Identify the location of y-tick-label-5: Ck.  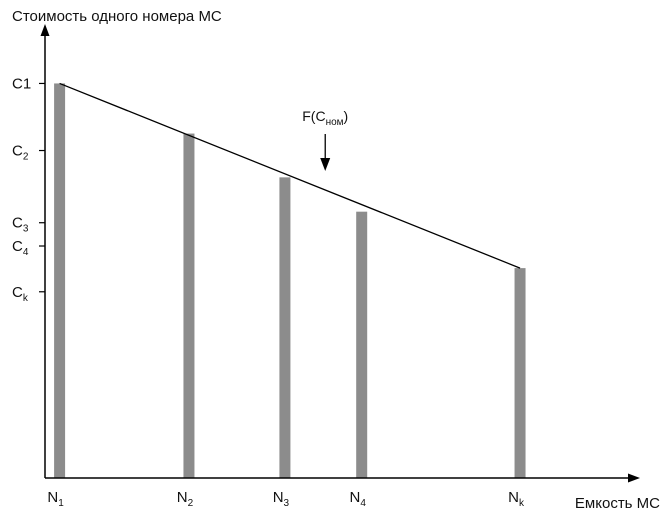
(20, 294).